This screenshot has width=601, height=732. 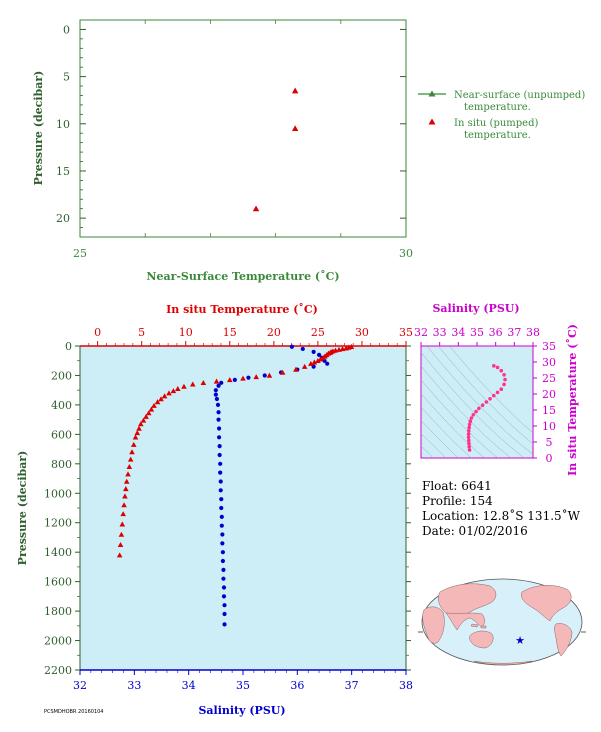 I want to click on map-land-north-america, so click(x=546, y=603).